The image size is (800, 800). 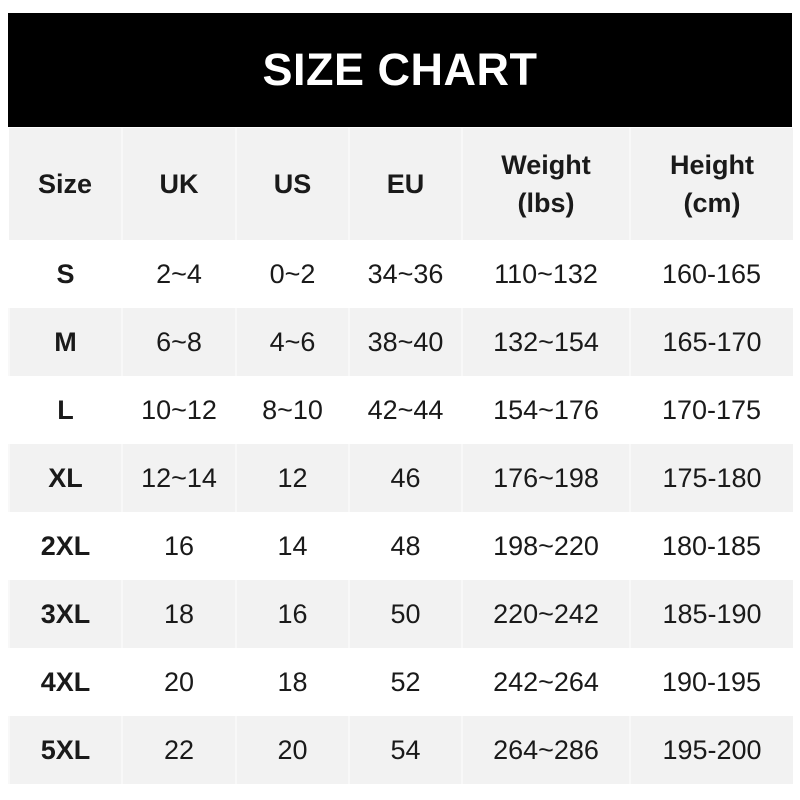 What do you see at coordinates (711, 682) in the screenshot?
I see `cell-height: 190-195` at bounding box center [711, 682].